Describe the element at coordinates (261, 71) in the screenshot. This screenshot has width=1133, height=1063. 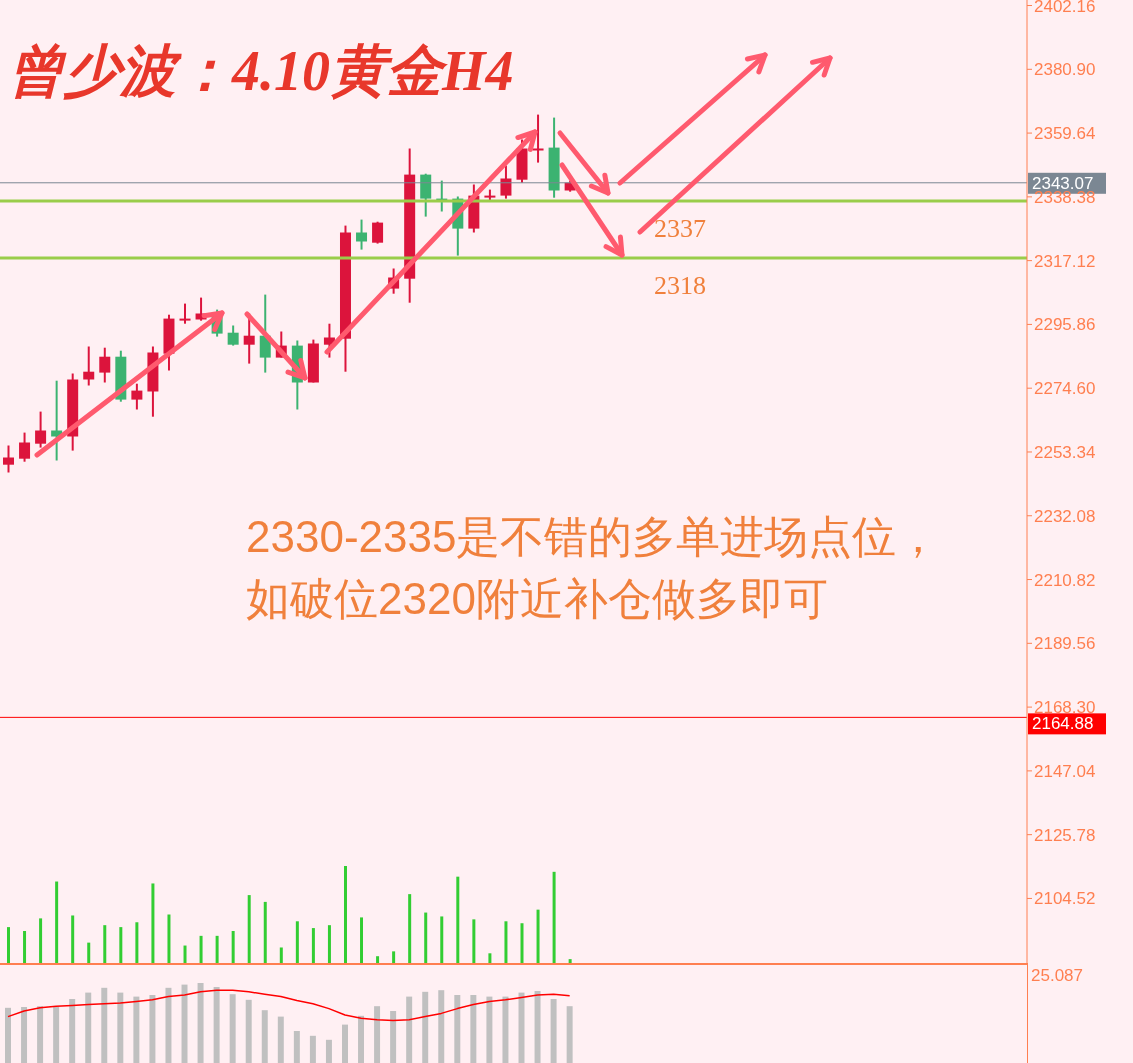
I see `text: 曾少波：4.10黄金H4` at that location.